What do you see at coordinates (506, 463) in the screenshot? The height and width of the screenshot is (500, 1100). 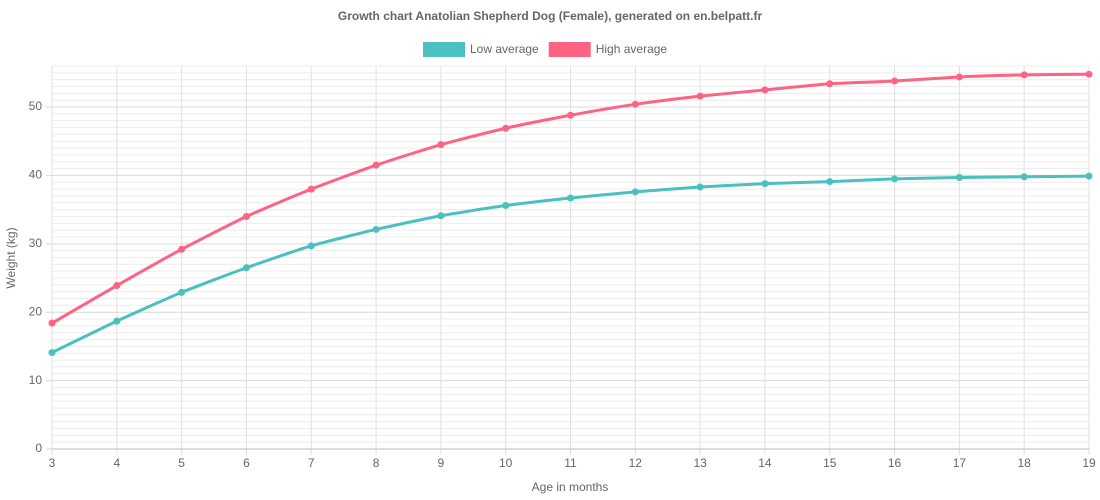 I see `x-tick-label: 10` at bounding box center [506, 463].